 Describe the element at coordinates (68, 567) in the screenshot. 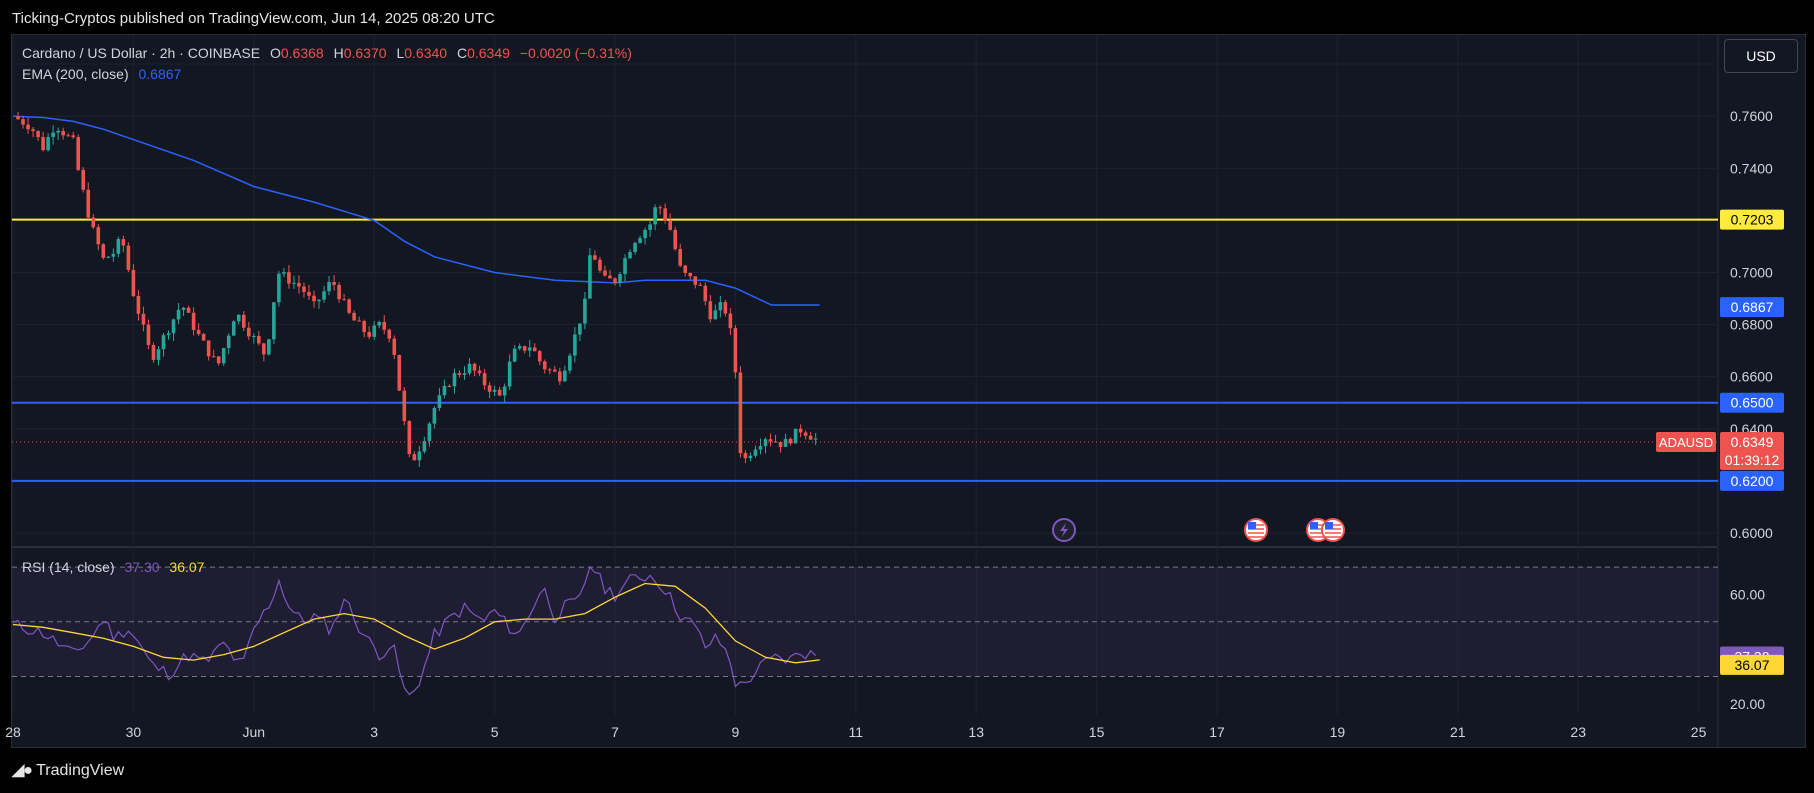

I see `rsi-label: RSI (14, close)` at that location.